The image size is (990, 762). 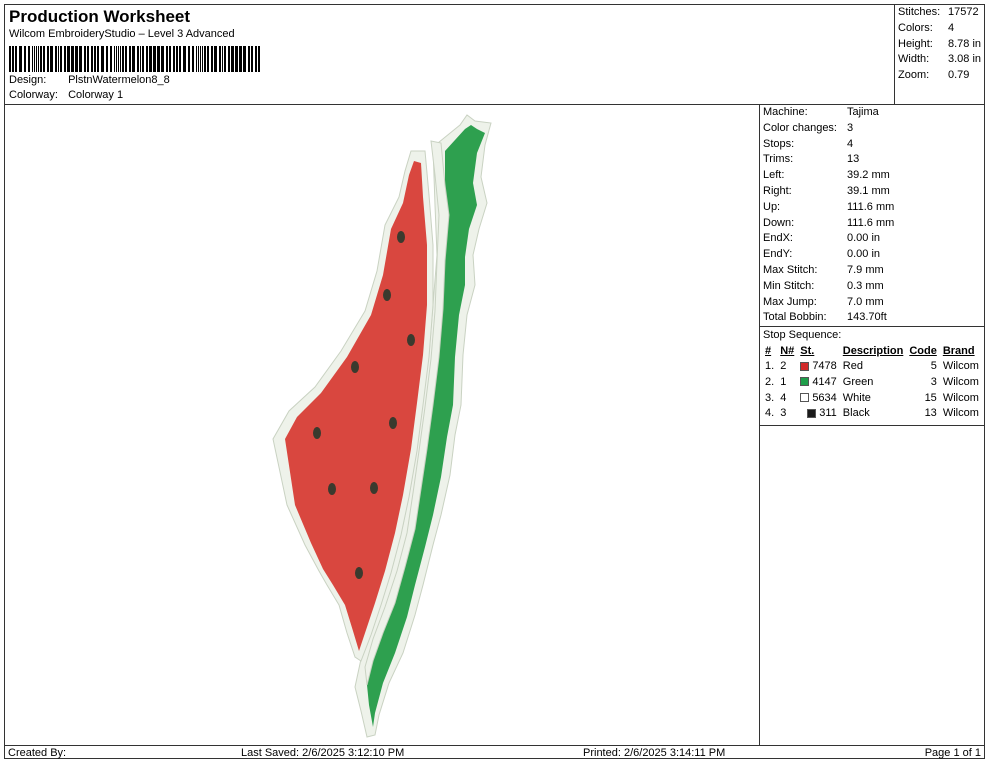 I want to click on design-value: PlstnWatermelon8_8, so click(x=119, y=80).